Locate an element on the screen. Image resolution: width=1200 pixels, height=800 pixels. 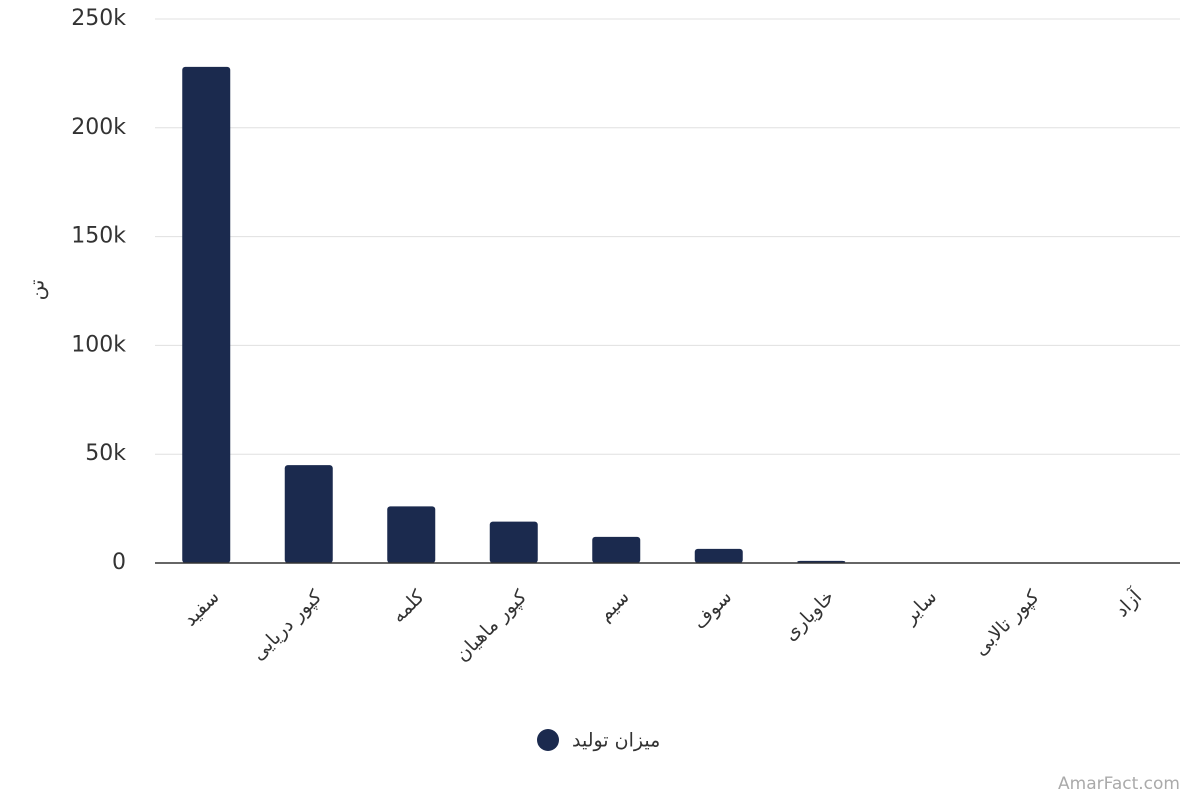
x-tick-label: کپور تالابی is located at coordinates (1007, 622).